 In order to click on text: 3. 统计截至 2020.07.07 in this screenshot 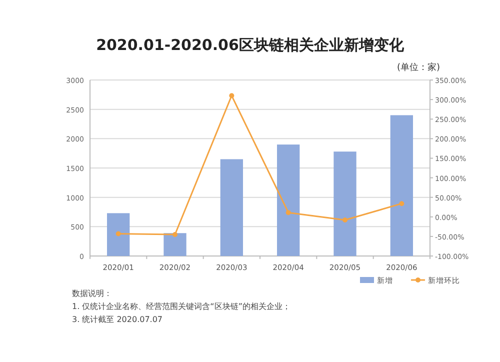, I will do `click(117, 319)`.